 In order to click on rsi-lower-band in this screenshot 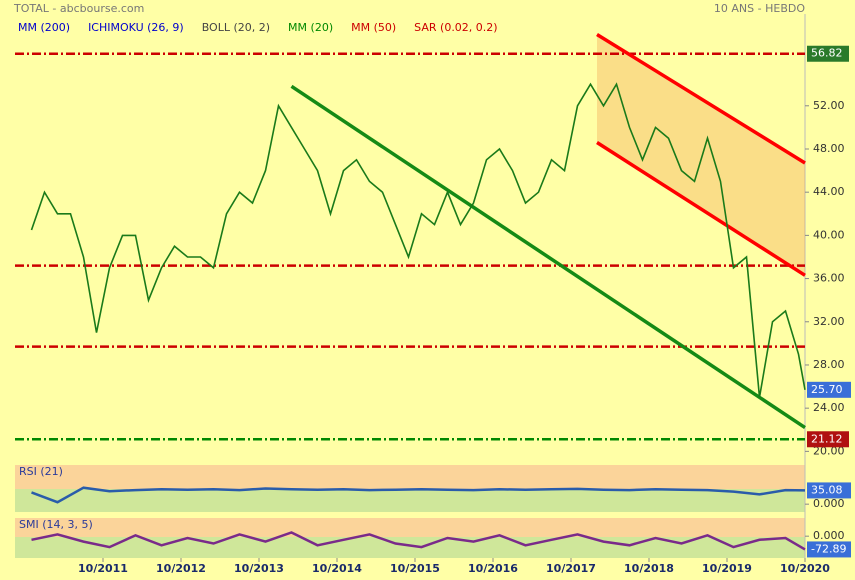, I will do `click(410, 500)`.